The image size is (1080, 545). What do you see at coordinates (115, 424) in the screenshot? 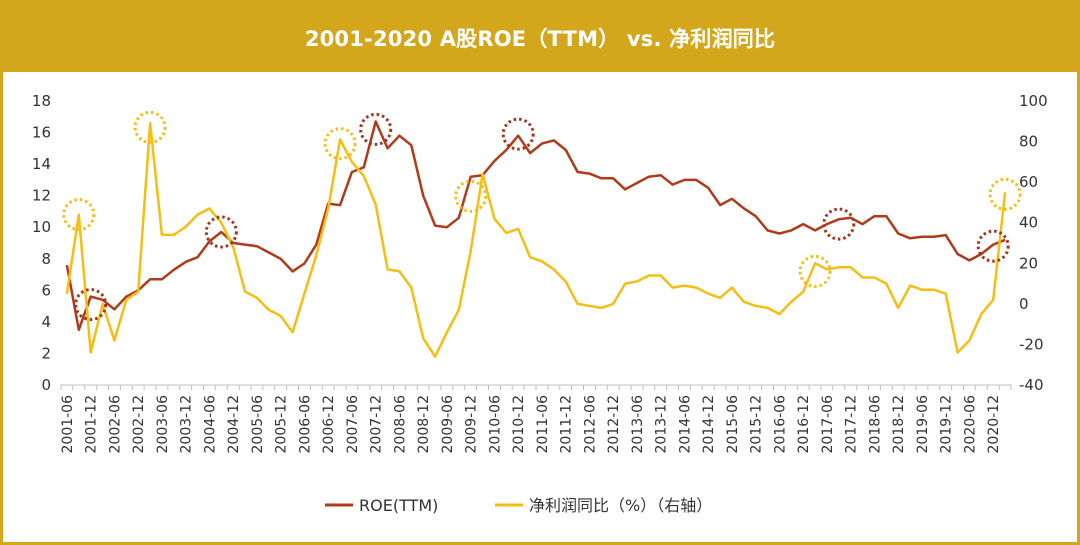
I see `x-tick-label: 2002-06` at bounding box center [115, 424].